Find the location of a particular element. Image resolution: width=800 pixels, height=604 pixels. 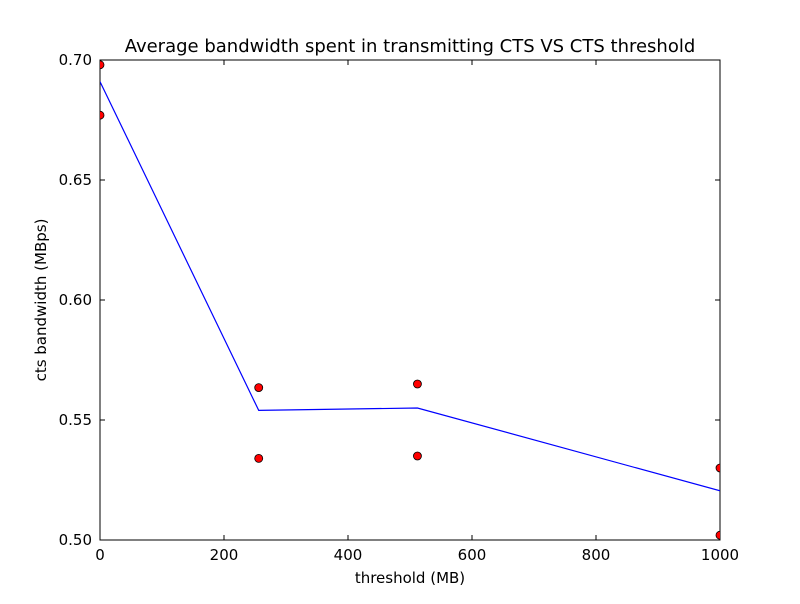

y-tick-label: 0.50 is located at coordinates (75, 540).